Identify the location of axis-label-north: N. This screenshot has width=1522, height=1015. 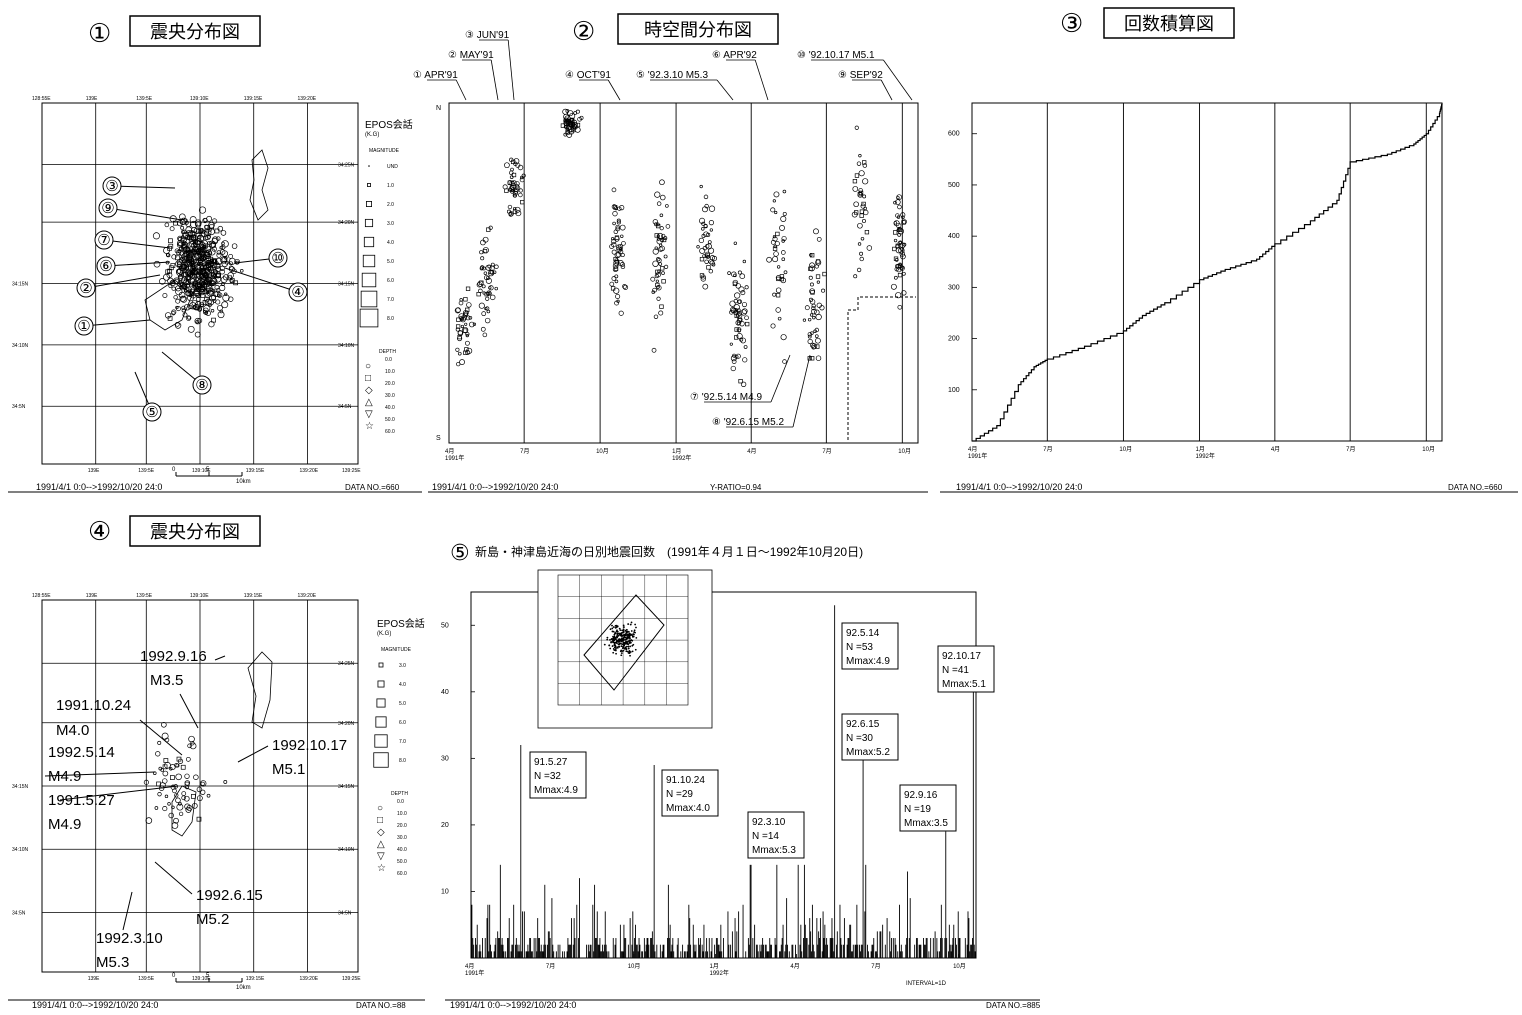
(438, 108).